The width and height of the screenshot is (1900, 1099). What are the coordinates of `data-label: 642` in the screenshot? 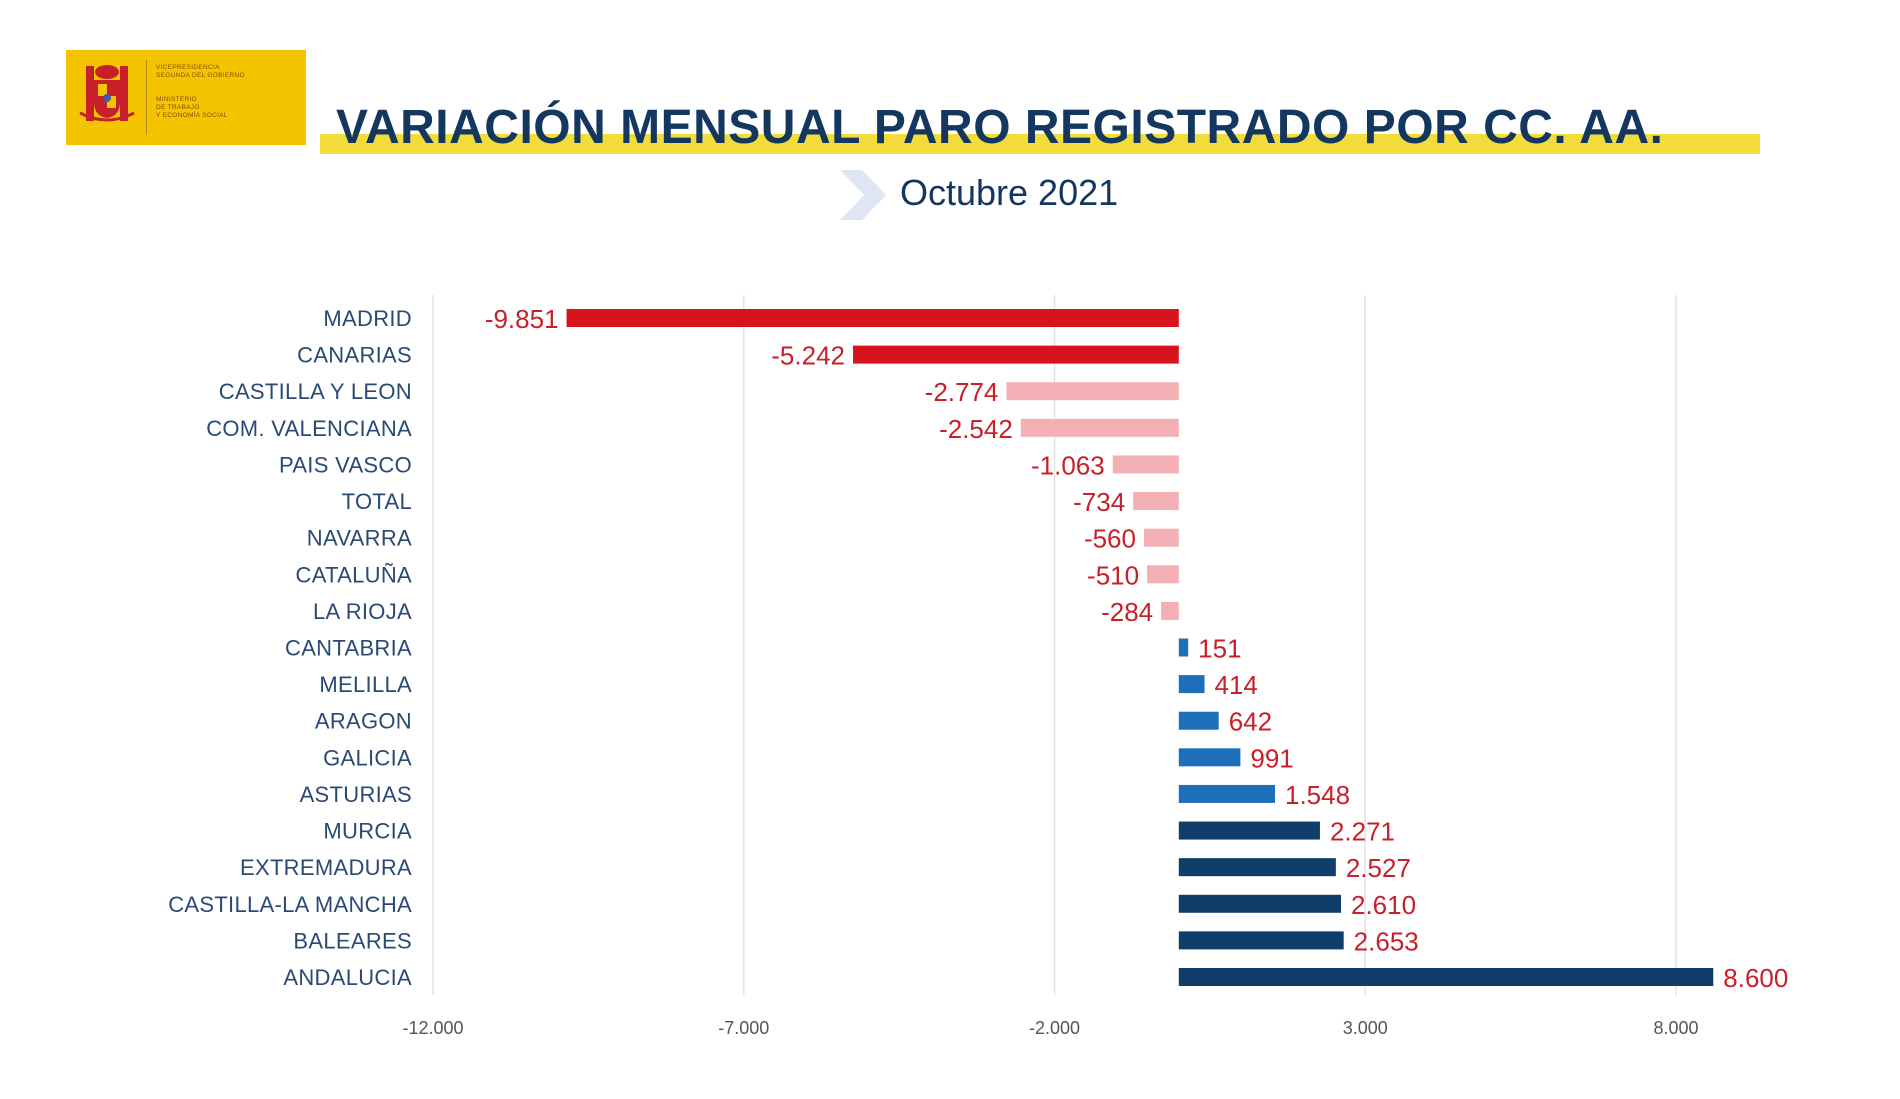 It's located at (1250, 722).